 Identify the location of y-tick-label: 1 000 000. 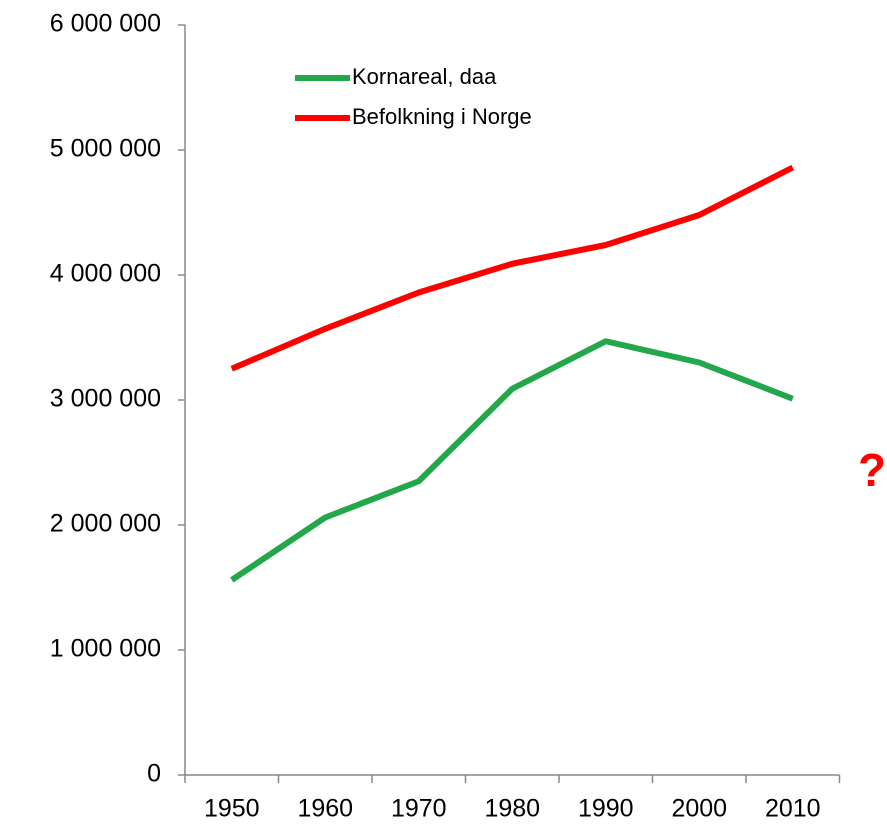
(105, 649).